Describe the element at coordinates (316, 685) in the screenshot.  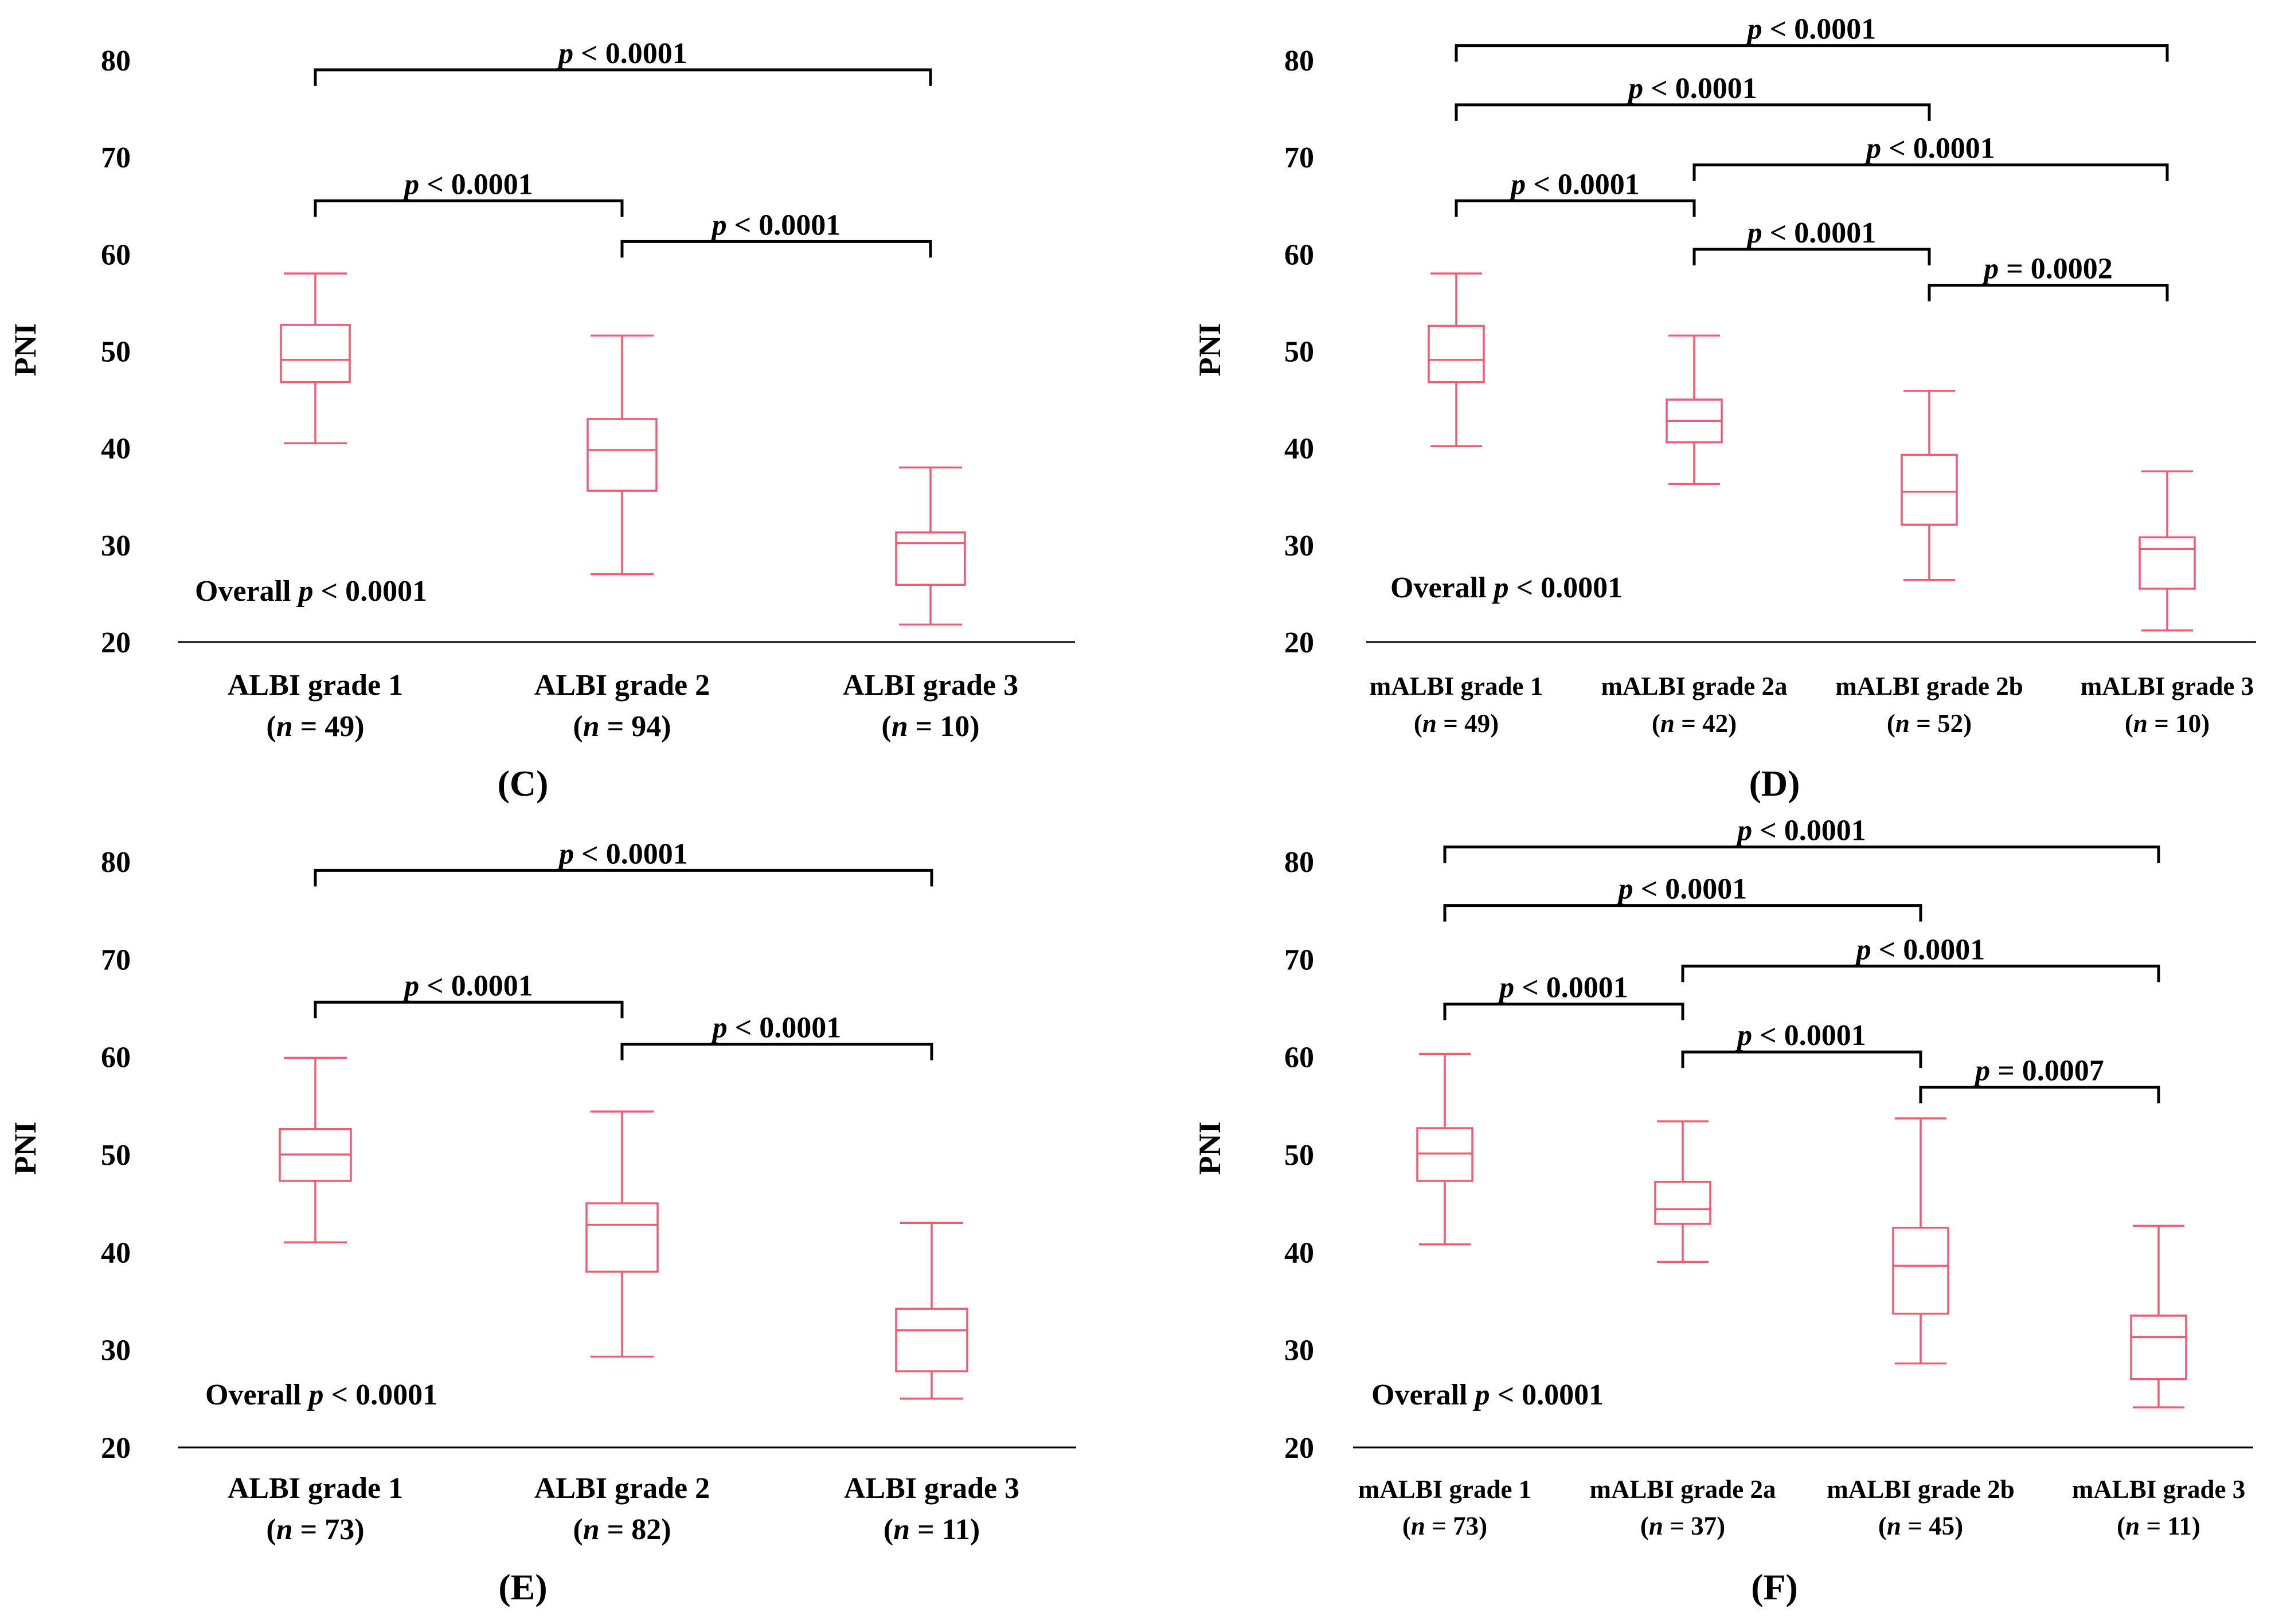
I see `panel-c-category-label: ALBI grade 1` at that location.